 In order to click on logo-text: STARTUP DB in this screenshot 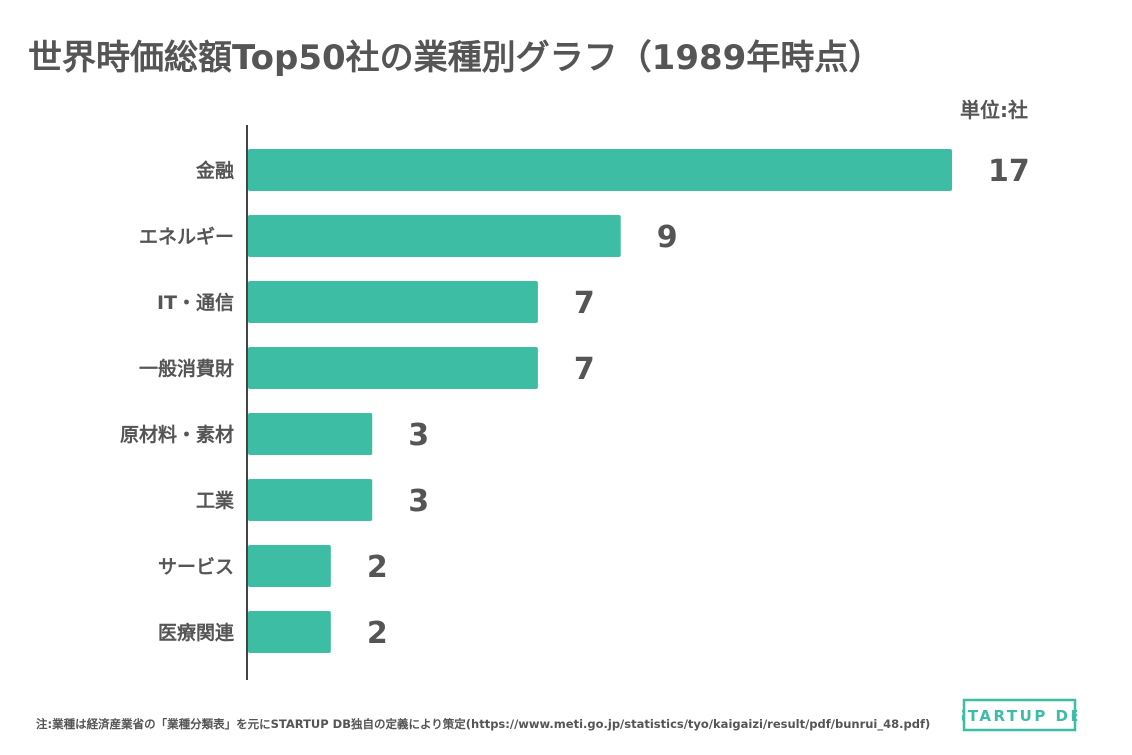, I will do `click(1019, 716)`.